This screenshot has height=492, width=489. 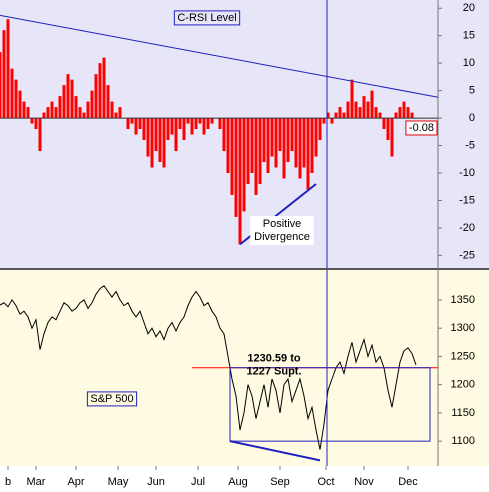 I want to click on y-tick-label: 0, so click(x=472, y=118).